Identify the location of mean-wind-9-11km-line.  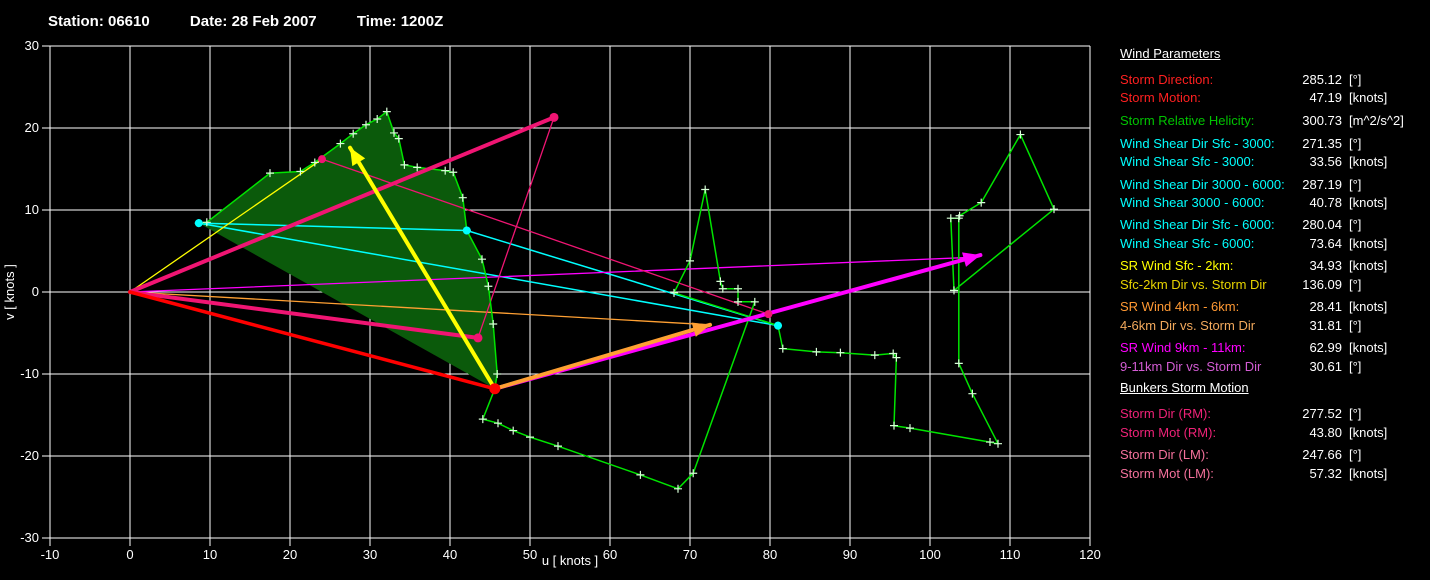
(548, 274).